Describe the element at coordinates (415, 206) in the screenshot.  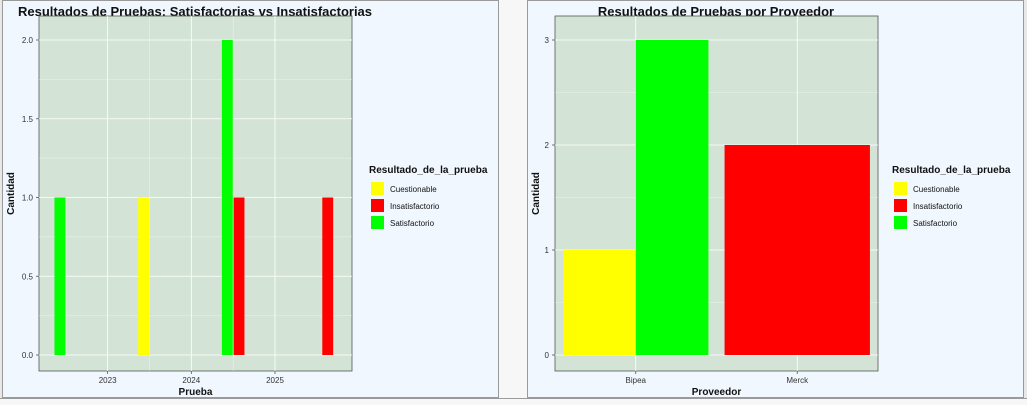
I see `left-legend-label-insatisfactorio: Insatisfactorio` at that location.